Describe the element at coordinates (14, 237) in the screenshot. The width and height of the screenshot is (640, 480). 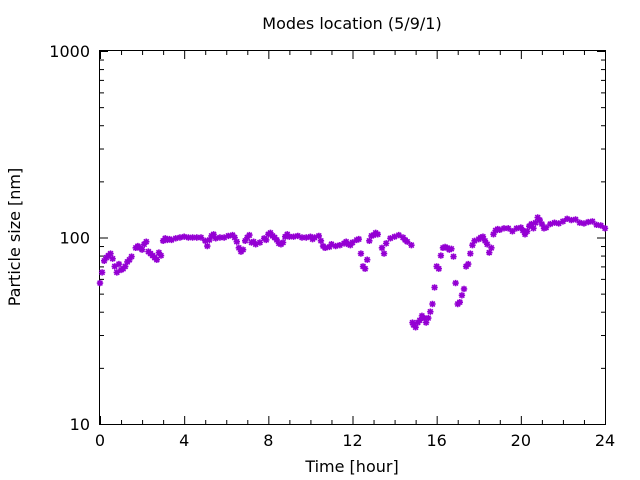
I see `y-axis-label: Particle size [nm]` at that location.